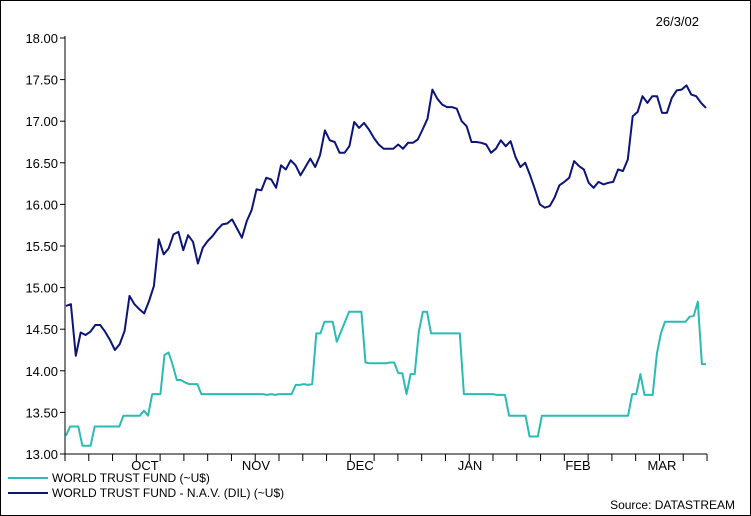  Describe the element at coordinates (41, 329) in the screenshot. I see `y-tick-label: 14.50` at that location.